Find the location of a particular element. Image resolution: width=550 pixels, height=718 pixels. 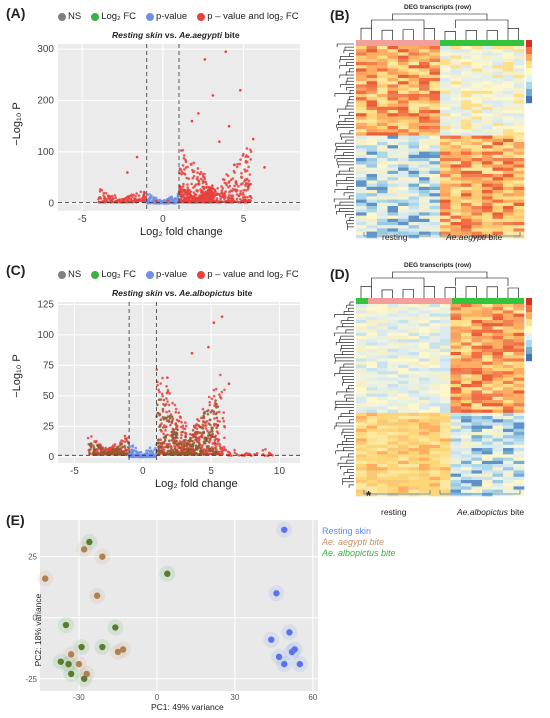

group-label-b-resting: resting is located at coordinates (395, 237).